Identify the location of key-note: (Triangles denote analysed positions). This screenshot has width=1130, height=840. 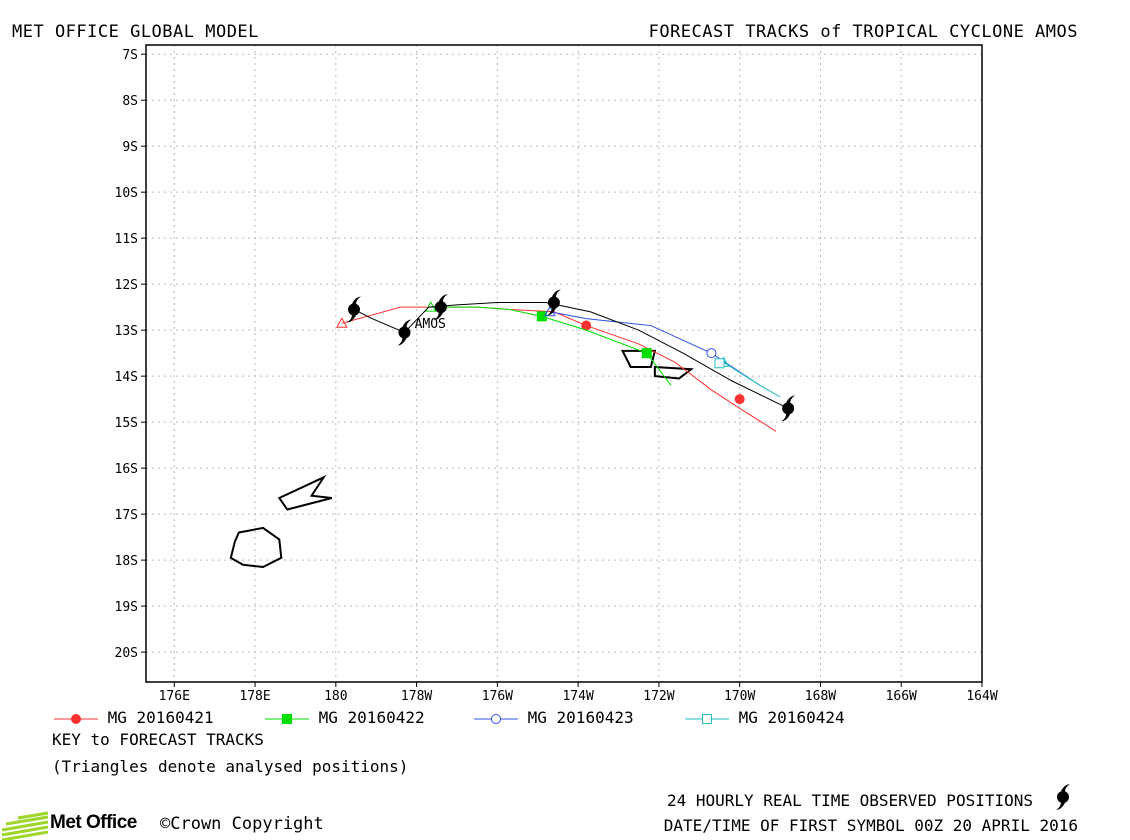
(230, 766).